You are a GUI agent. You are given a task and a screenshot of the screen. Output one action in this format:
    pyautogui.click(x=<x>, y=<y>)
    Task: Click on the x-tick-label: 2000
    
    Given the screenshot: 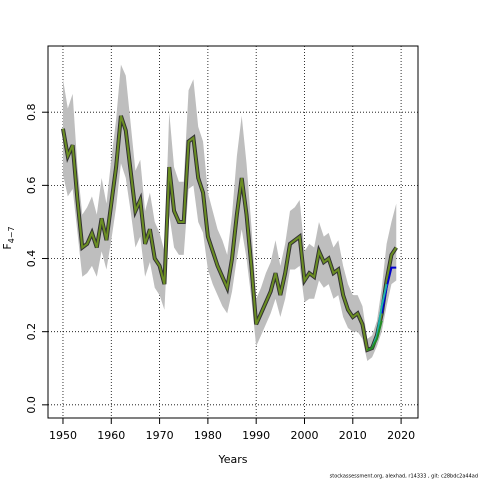 What is the action you would take?
    pyautogui.click(x=304, y=435)
    